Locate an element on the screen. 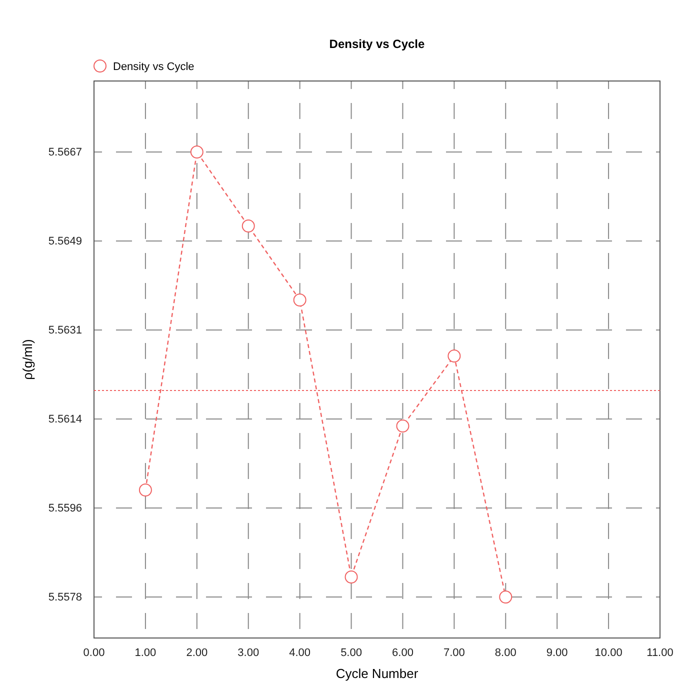 Image resolution: width=675 pixels, height=684 pixels. y-tick-label: 5.5631 is located at coordinates (65, 330).